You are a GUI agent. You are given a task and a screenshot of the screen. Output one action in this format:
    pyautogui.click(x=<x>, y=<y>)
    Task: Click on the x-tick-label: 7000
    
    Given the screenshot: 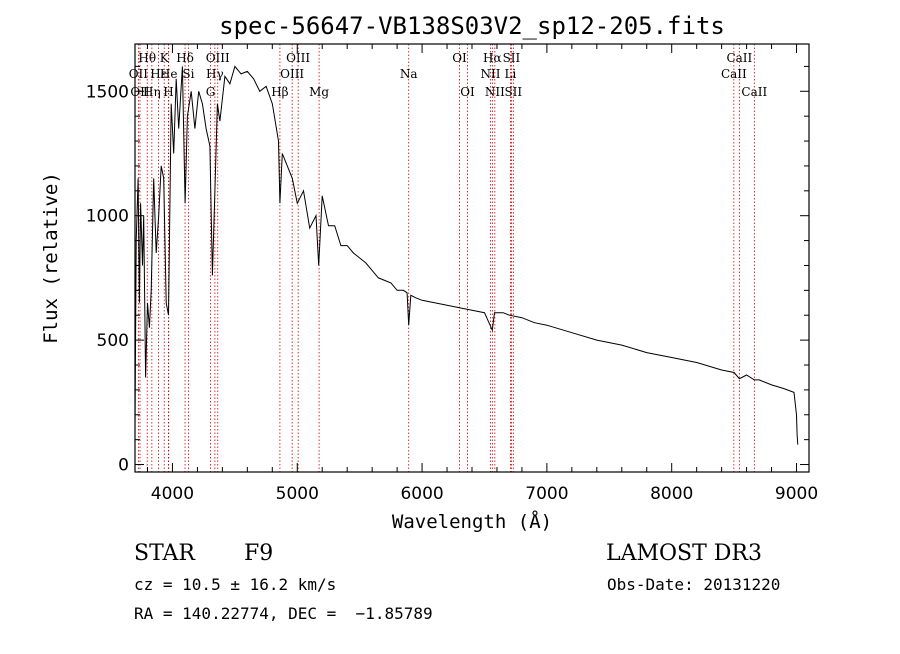 What is the action you would take?
    pyautogui.click(x=546, y=494)
    